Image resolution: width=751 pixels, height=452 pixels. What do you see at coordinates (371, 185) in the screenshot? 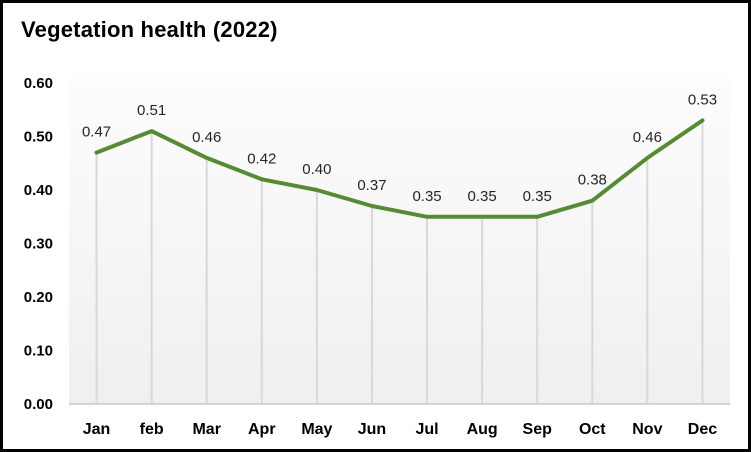
I see `data-point-label: 0.37` at bounding box center [371, 185].